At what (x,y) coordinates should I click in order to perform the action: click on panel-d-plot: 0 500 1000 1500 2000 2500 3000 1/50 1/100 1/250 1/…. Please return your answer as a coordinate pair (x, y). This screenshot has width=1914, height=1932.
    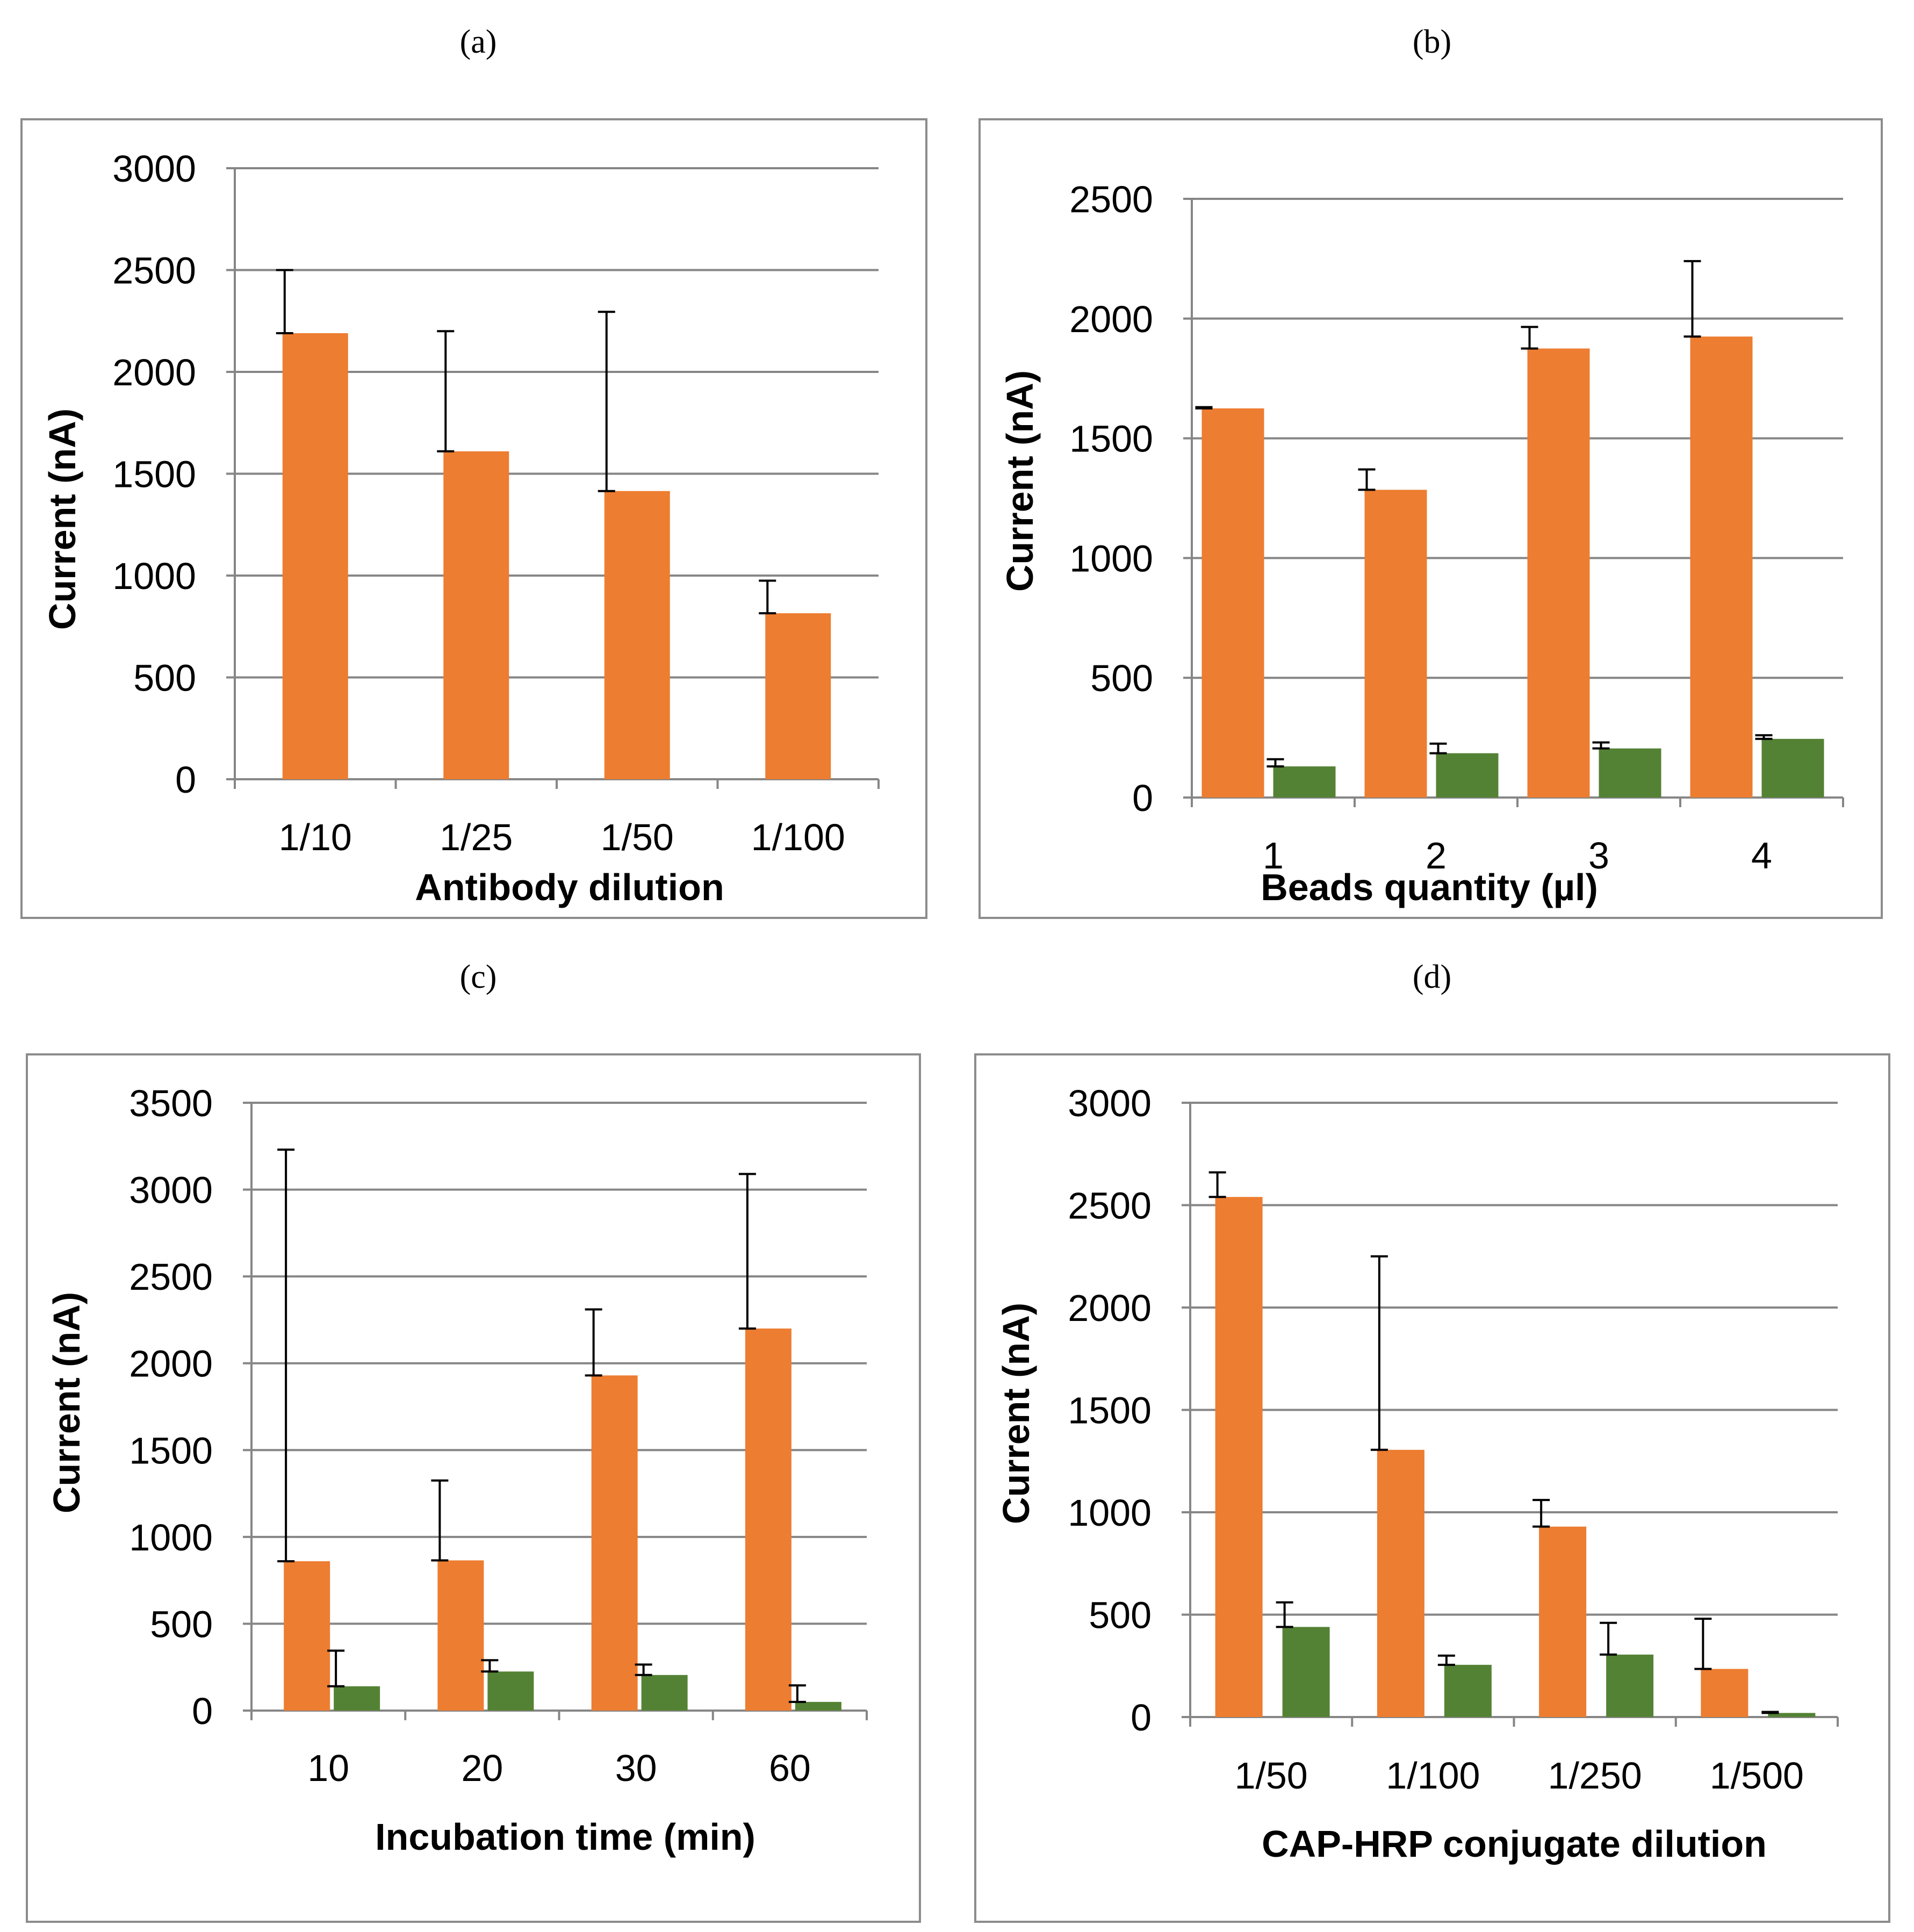
    Looking at the image, I should click on (1453, 1440).